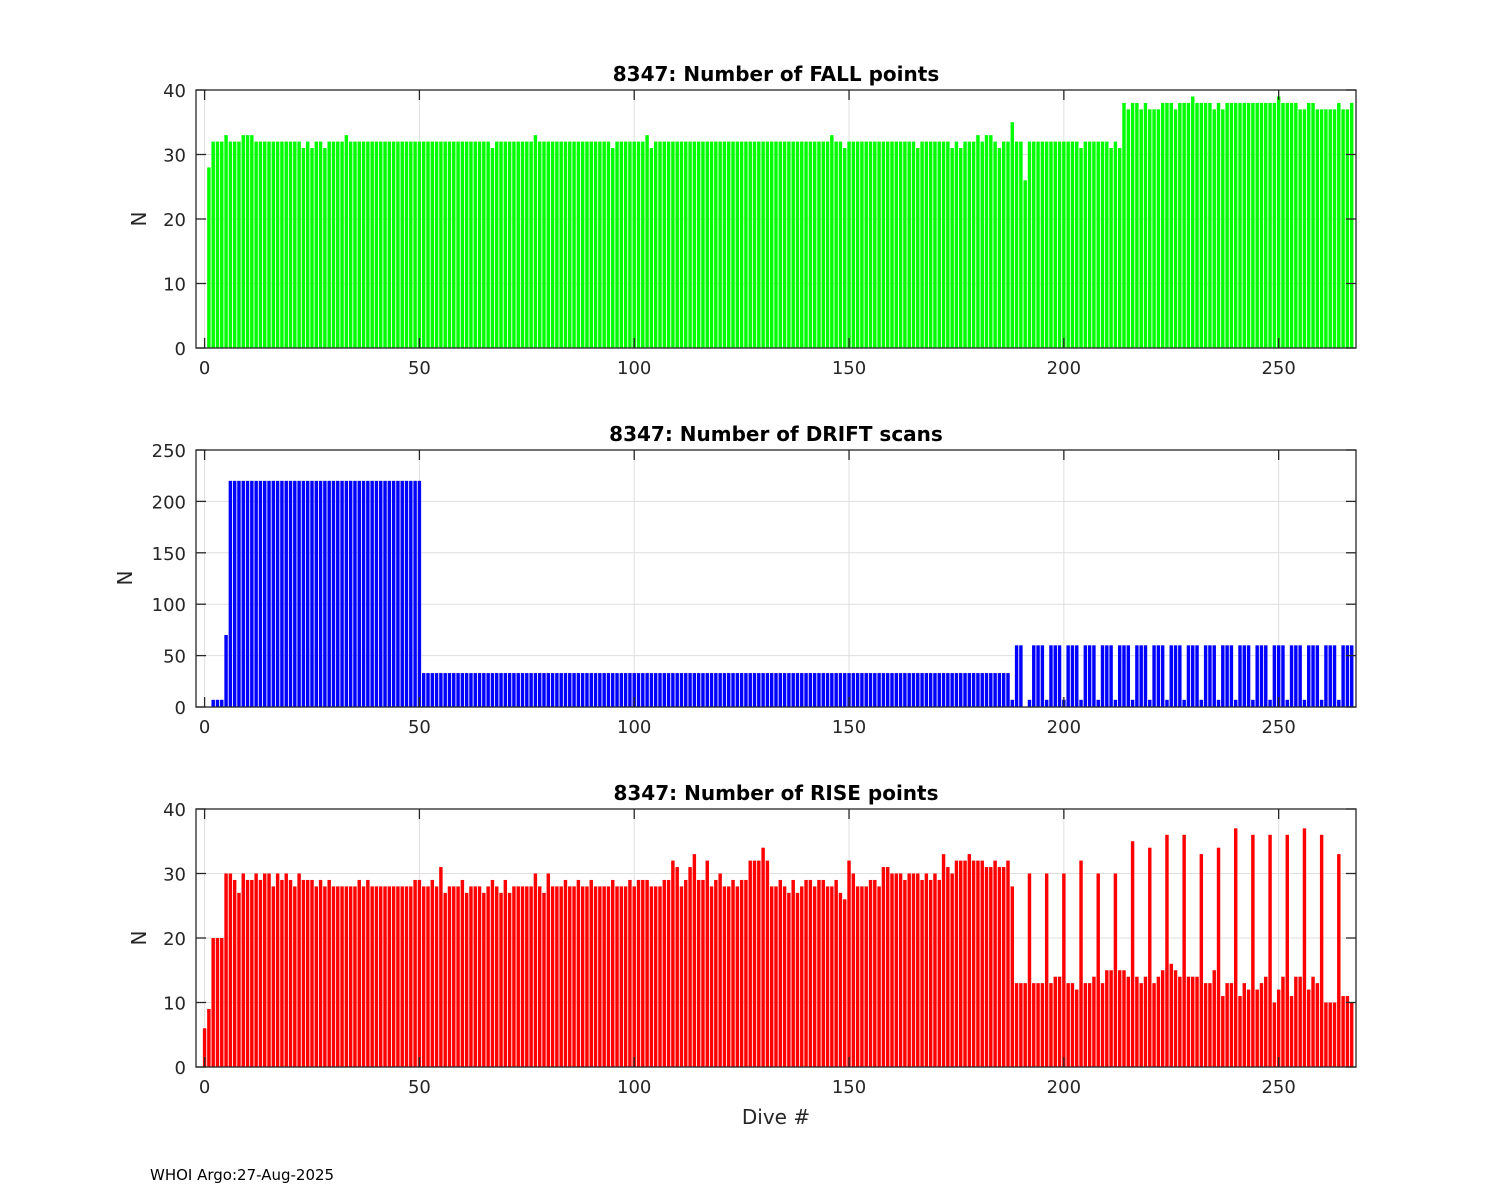 This screenshot has width=1500, height=1200. Describe the element at coordinates (174, 220) in the screenshot. I see `y-tick-label: 20` at that location.